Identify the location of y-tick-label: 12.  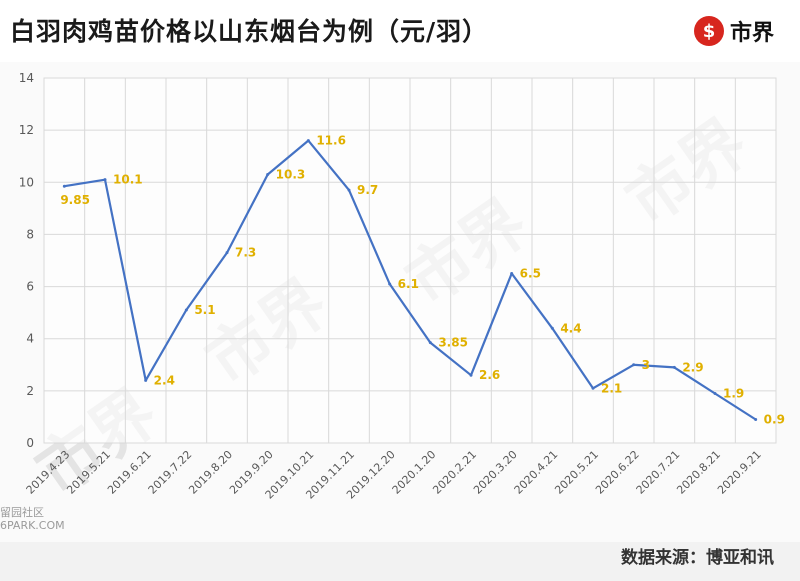
(26, 130).